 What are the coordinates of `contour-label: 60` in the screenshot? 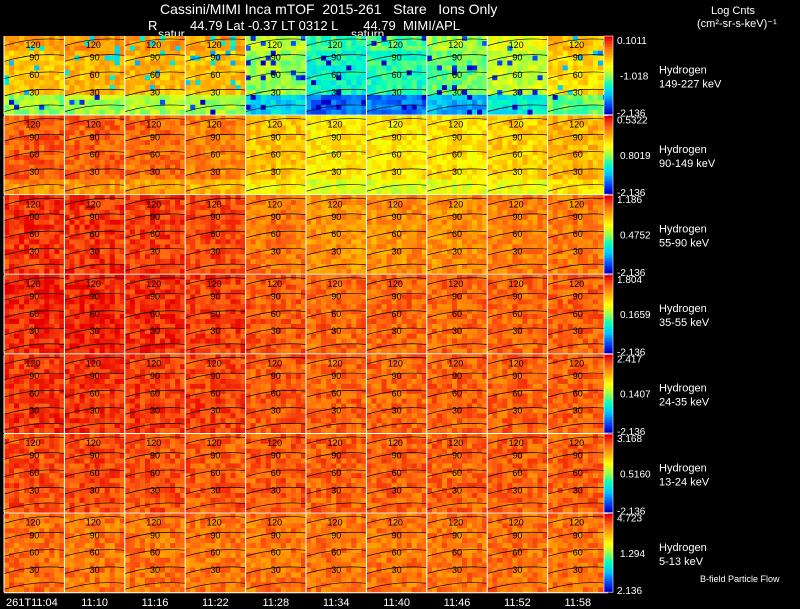 It's located at (578, 155).